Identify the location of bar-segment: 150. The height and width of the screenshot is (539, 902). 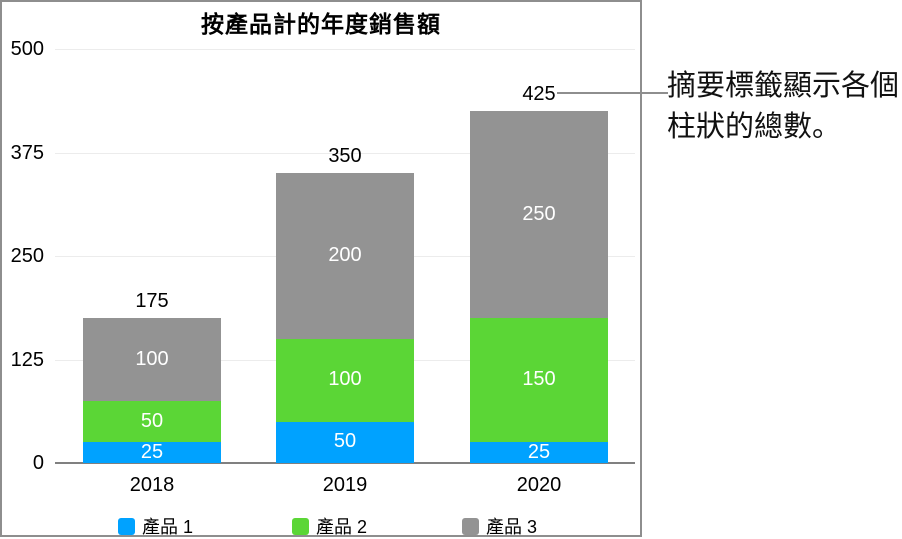
(539, 380).